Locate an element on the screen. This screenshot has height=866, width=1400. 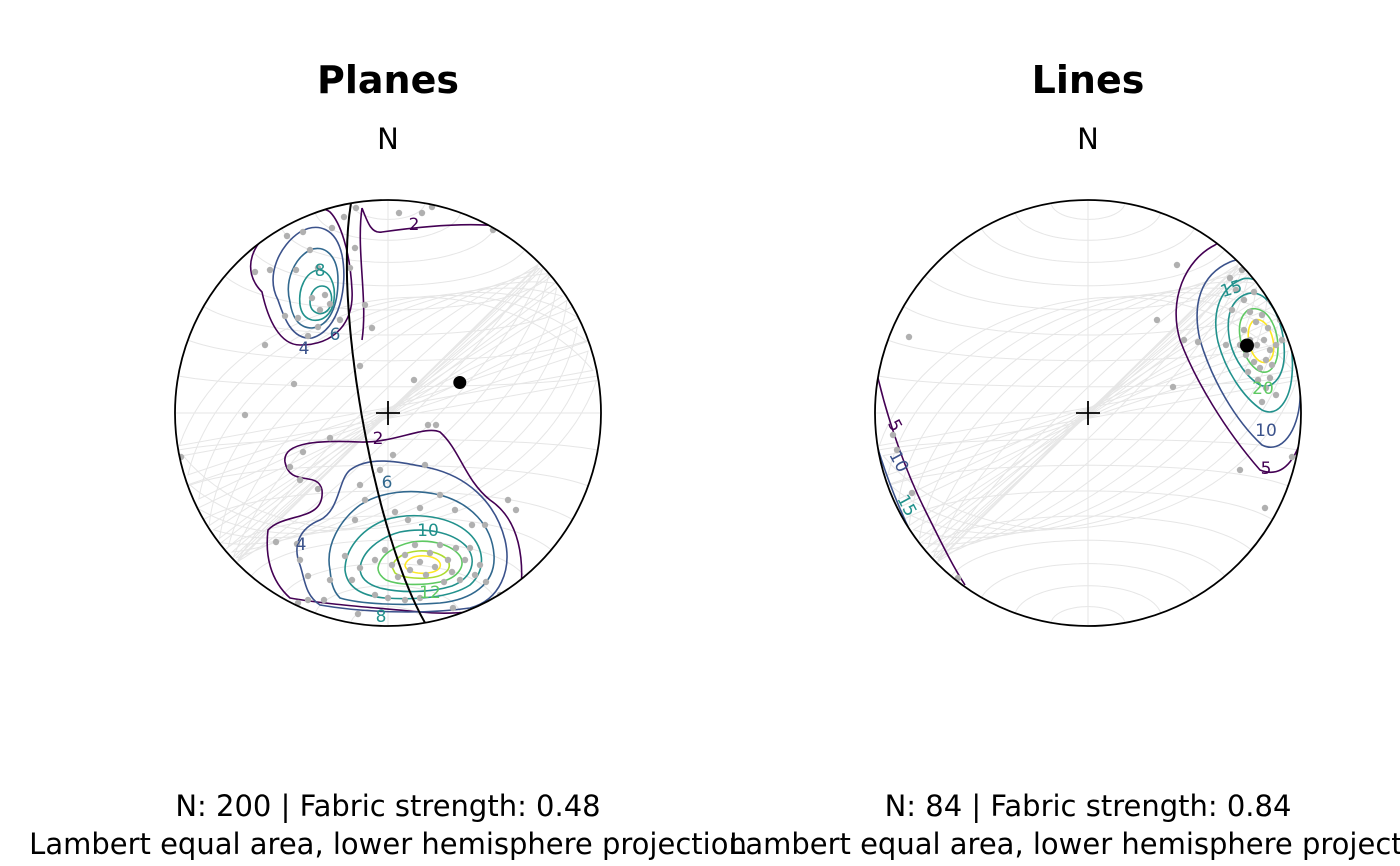
lines-net-grid is located at coordinates (1088, 413).